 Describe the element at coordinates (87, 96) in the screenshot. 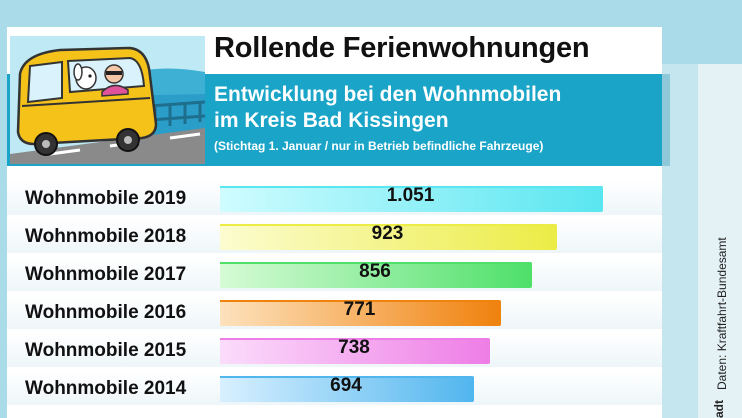

I see `motorhome-body` at that location.